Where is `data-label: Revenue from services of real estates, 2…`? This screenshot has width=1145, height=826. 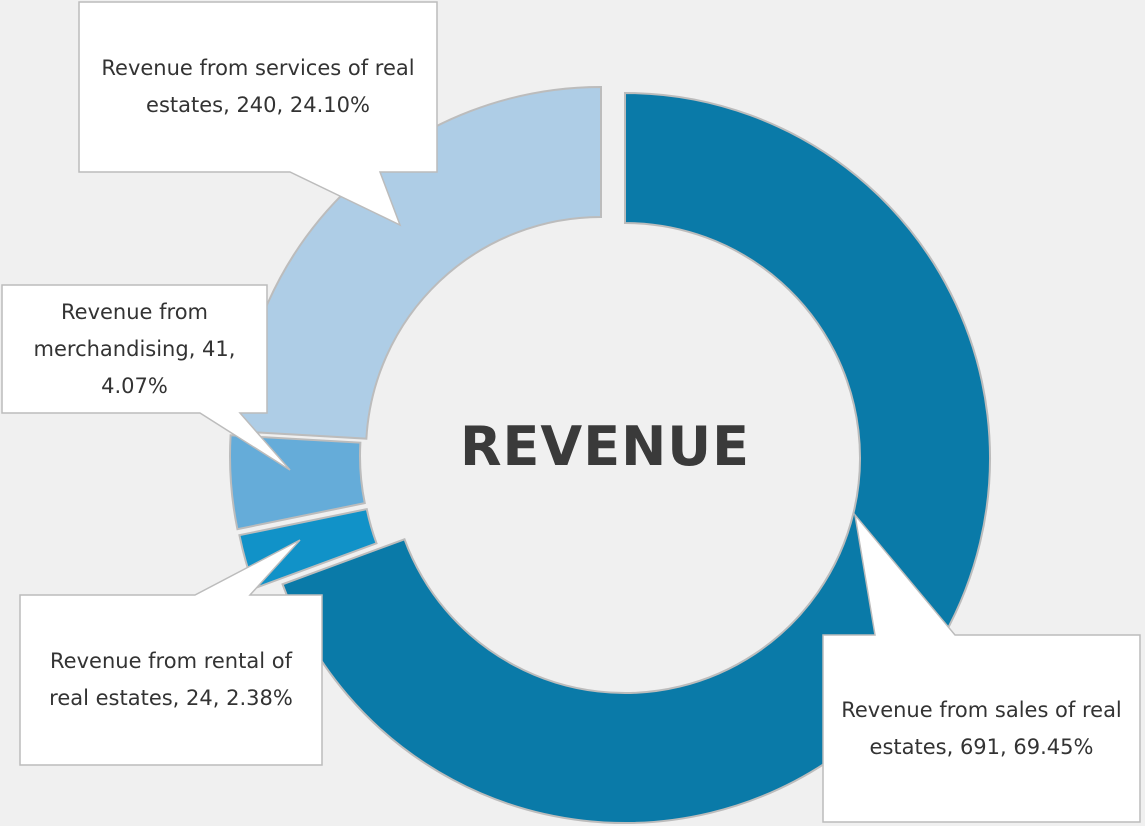 data-label: Revenue from services of real estates, 2… is located at coordinates (258, 86).